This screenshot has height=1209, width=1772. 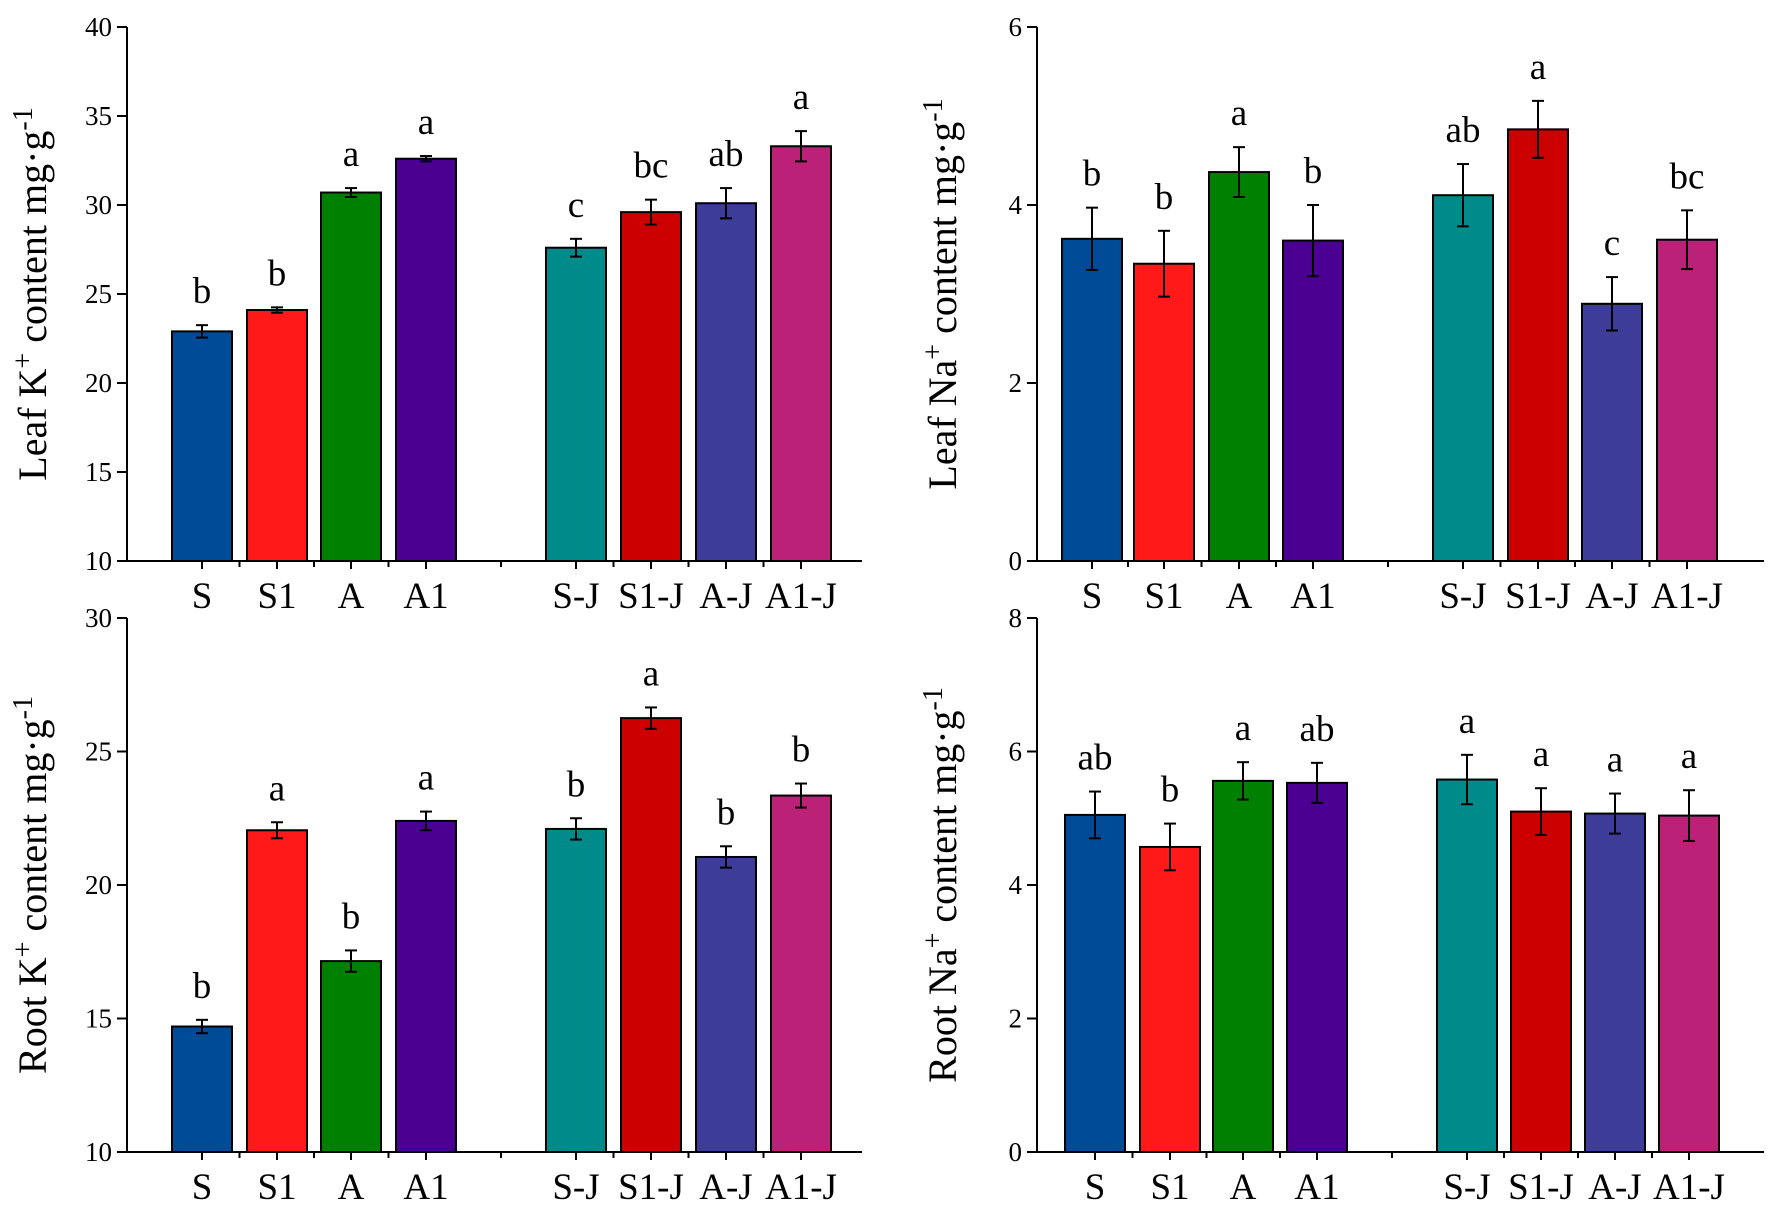 What do you see at coordinates (1312, 596) in the screenshot?
I see `x-tick-label: A1` at bounding box center [1312, 596].